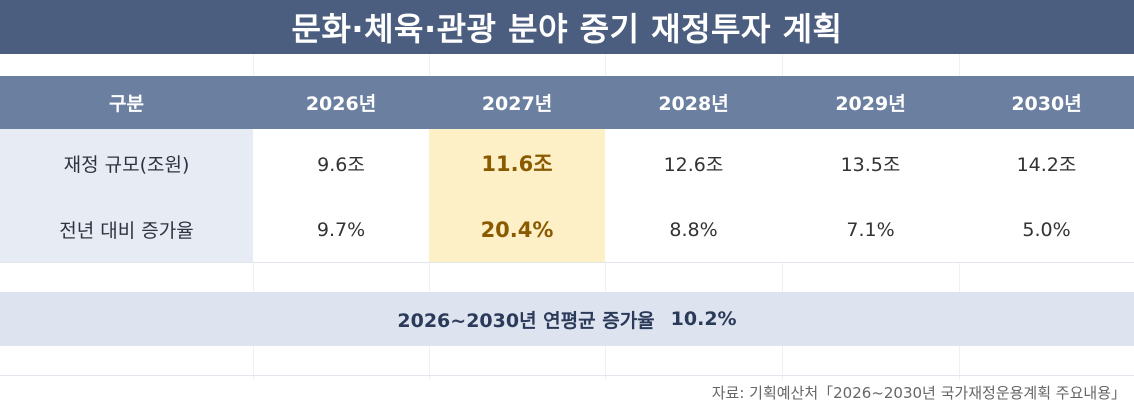 The image size is (1134, 411). I want to click on header-year-2028: 2028년, so click(693, 104).